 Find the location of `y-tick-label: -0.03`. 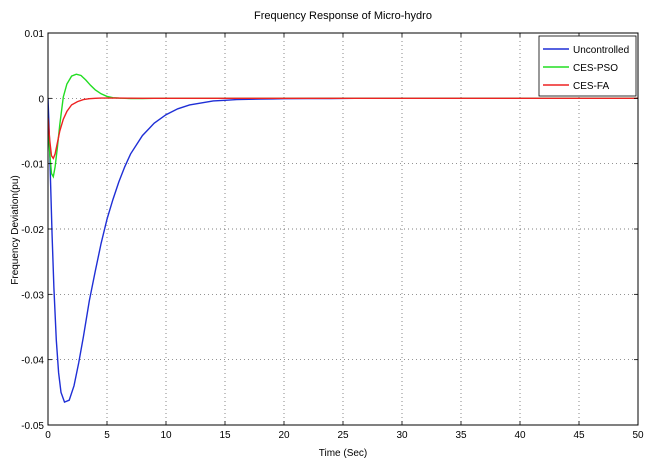

y-tick-label: -0.03 is located at coordinates (32, 295).